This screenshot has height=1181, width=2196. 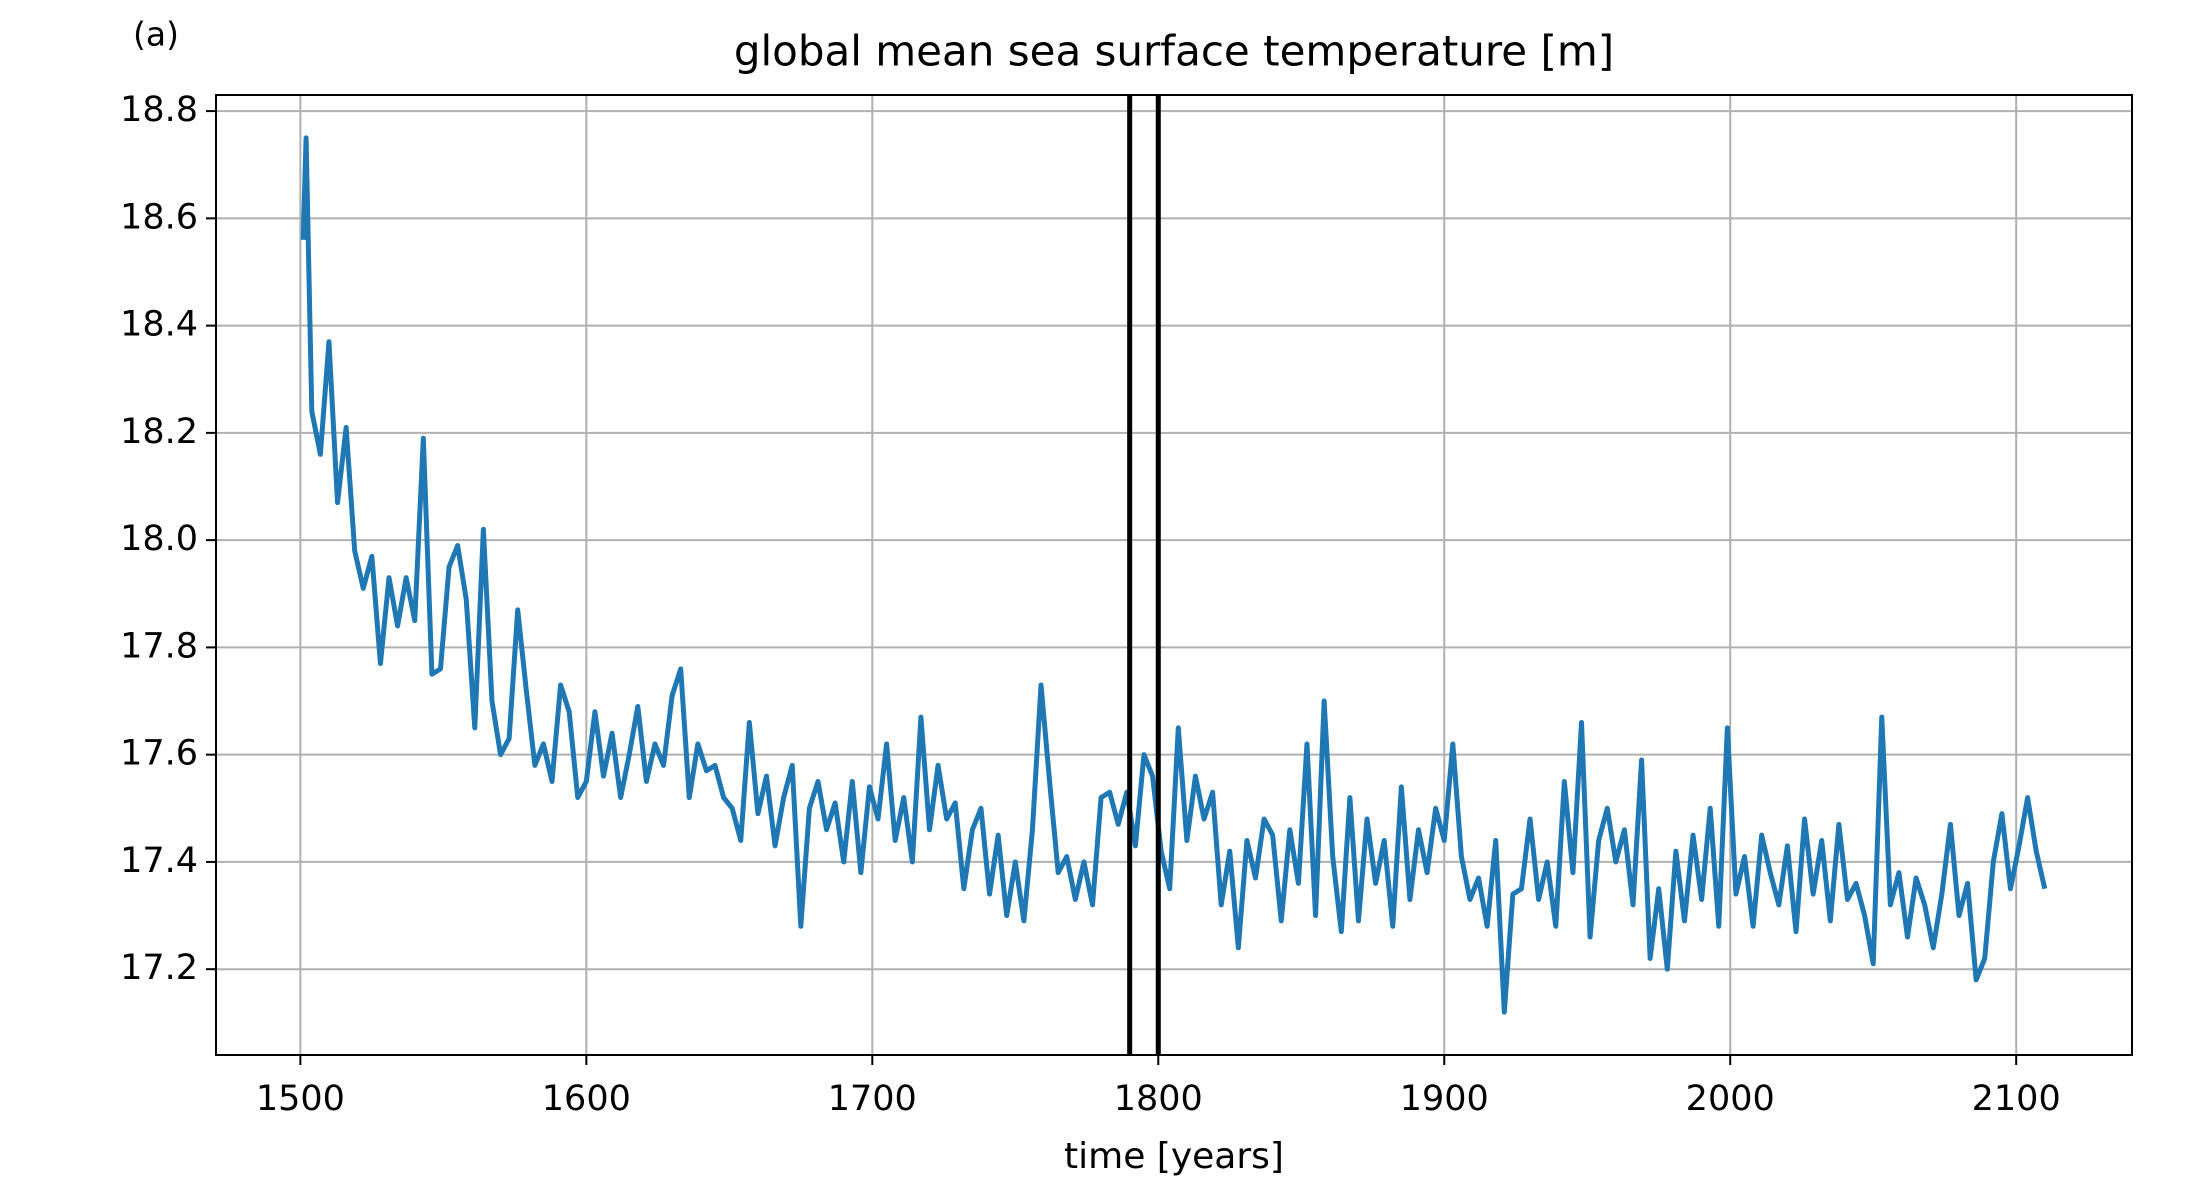 What do you see at coordinates (159, 539) in the screenshot?
I see `y-tick-label: 18.0` at bounding box center [159, 539].